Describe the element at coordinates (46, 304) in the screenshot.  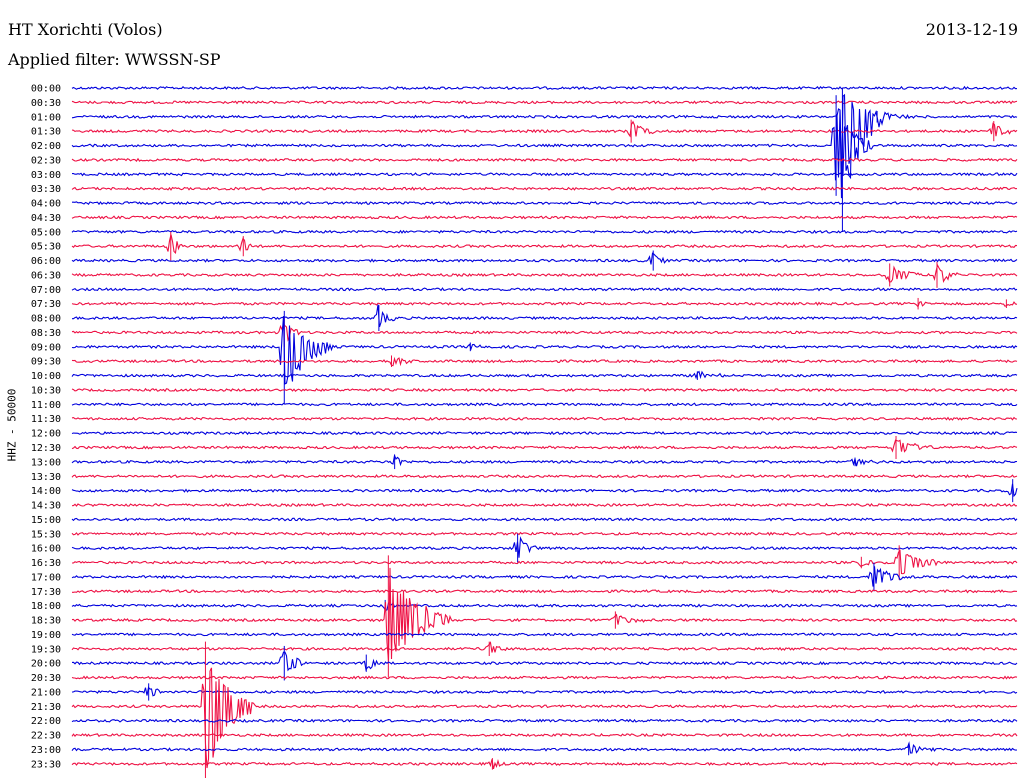
I see `row-time-label: 07:30` at that location.